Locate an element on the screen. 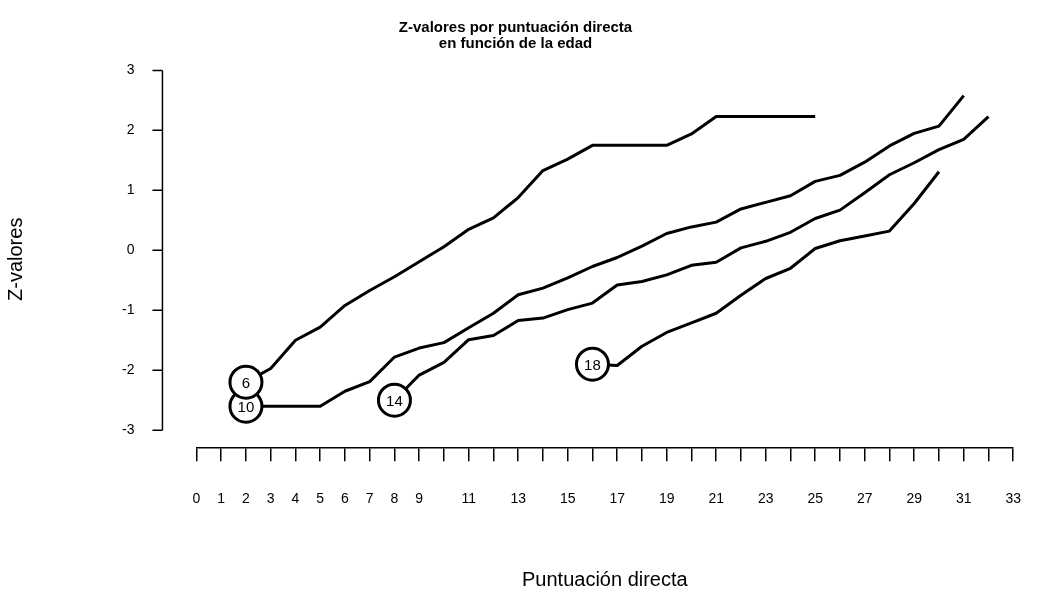 This screenshot has width=1051, height=596. x-tick-label: 21 is located at coordinates (716, 498).